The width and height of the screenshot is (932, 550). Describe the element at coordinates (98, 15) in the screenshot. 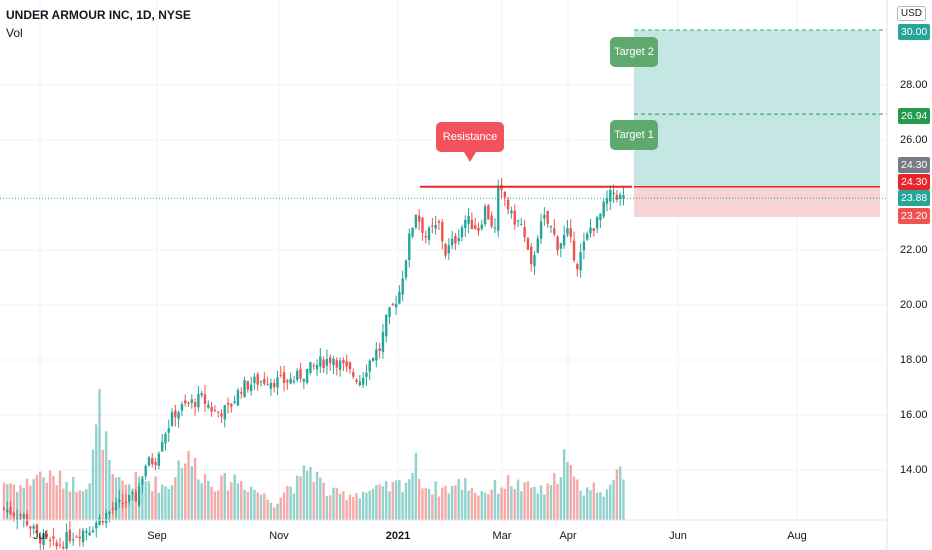

I see `symbol-header: UNDER ARMOUR INC, 1D, NYSE` at that location.